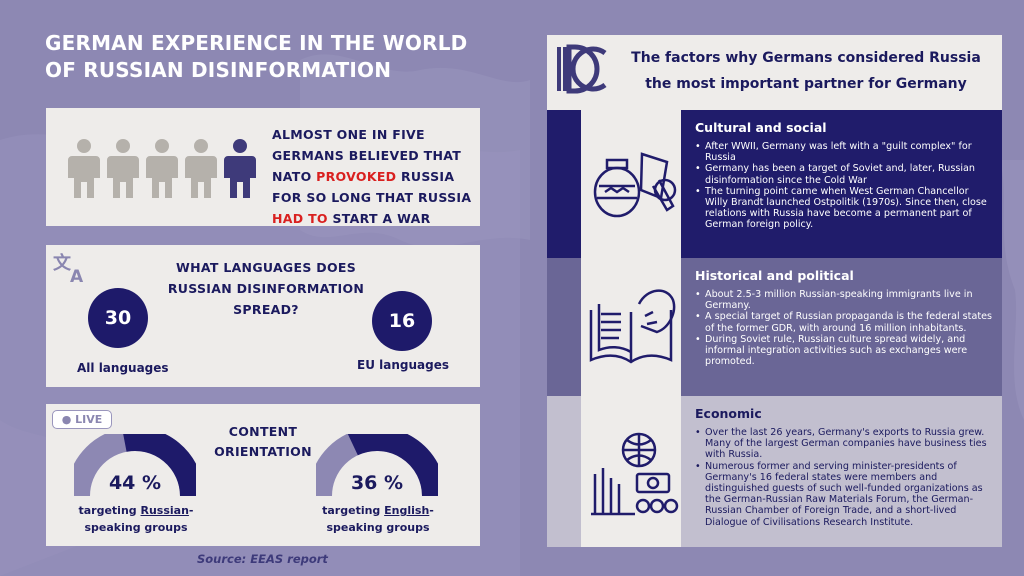 The height and width of the screenshot is (576, 1024). What do you see at coordinates (402, 321) in the screenshot?
I see `eu-languages-value: 16` at bounding box center [402, 321].